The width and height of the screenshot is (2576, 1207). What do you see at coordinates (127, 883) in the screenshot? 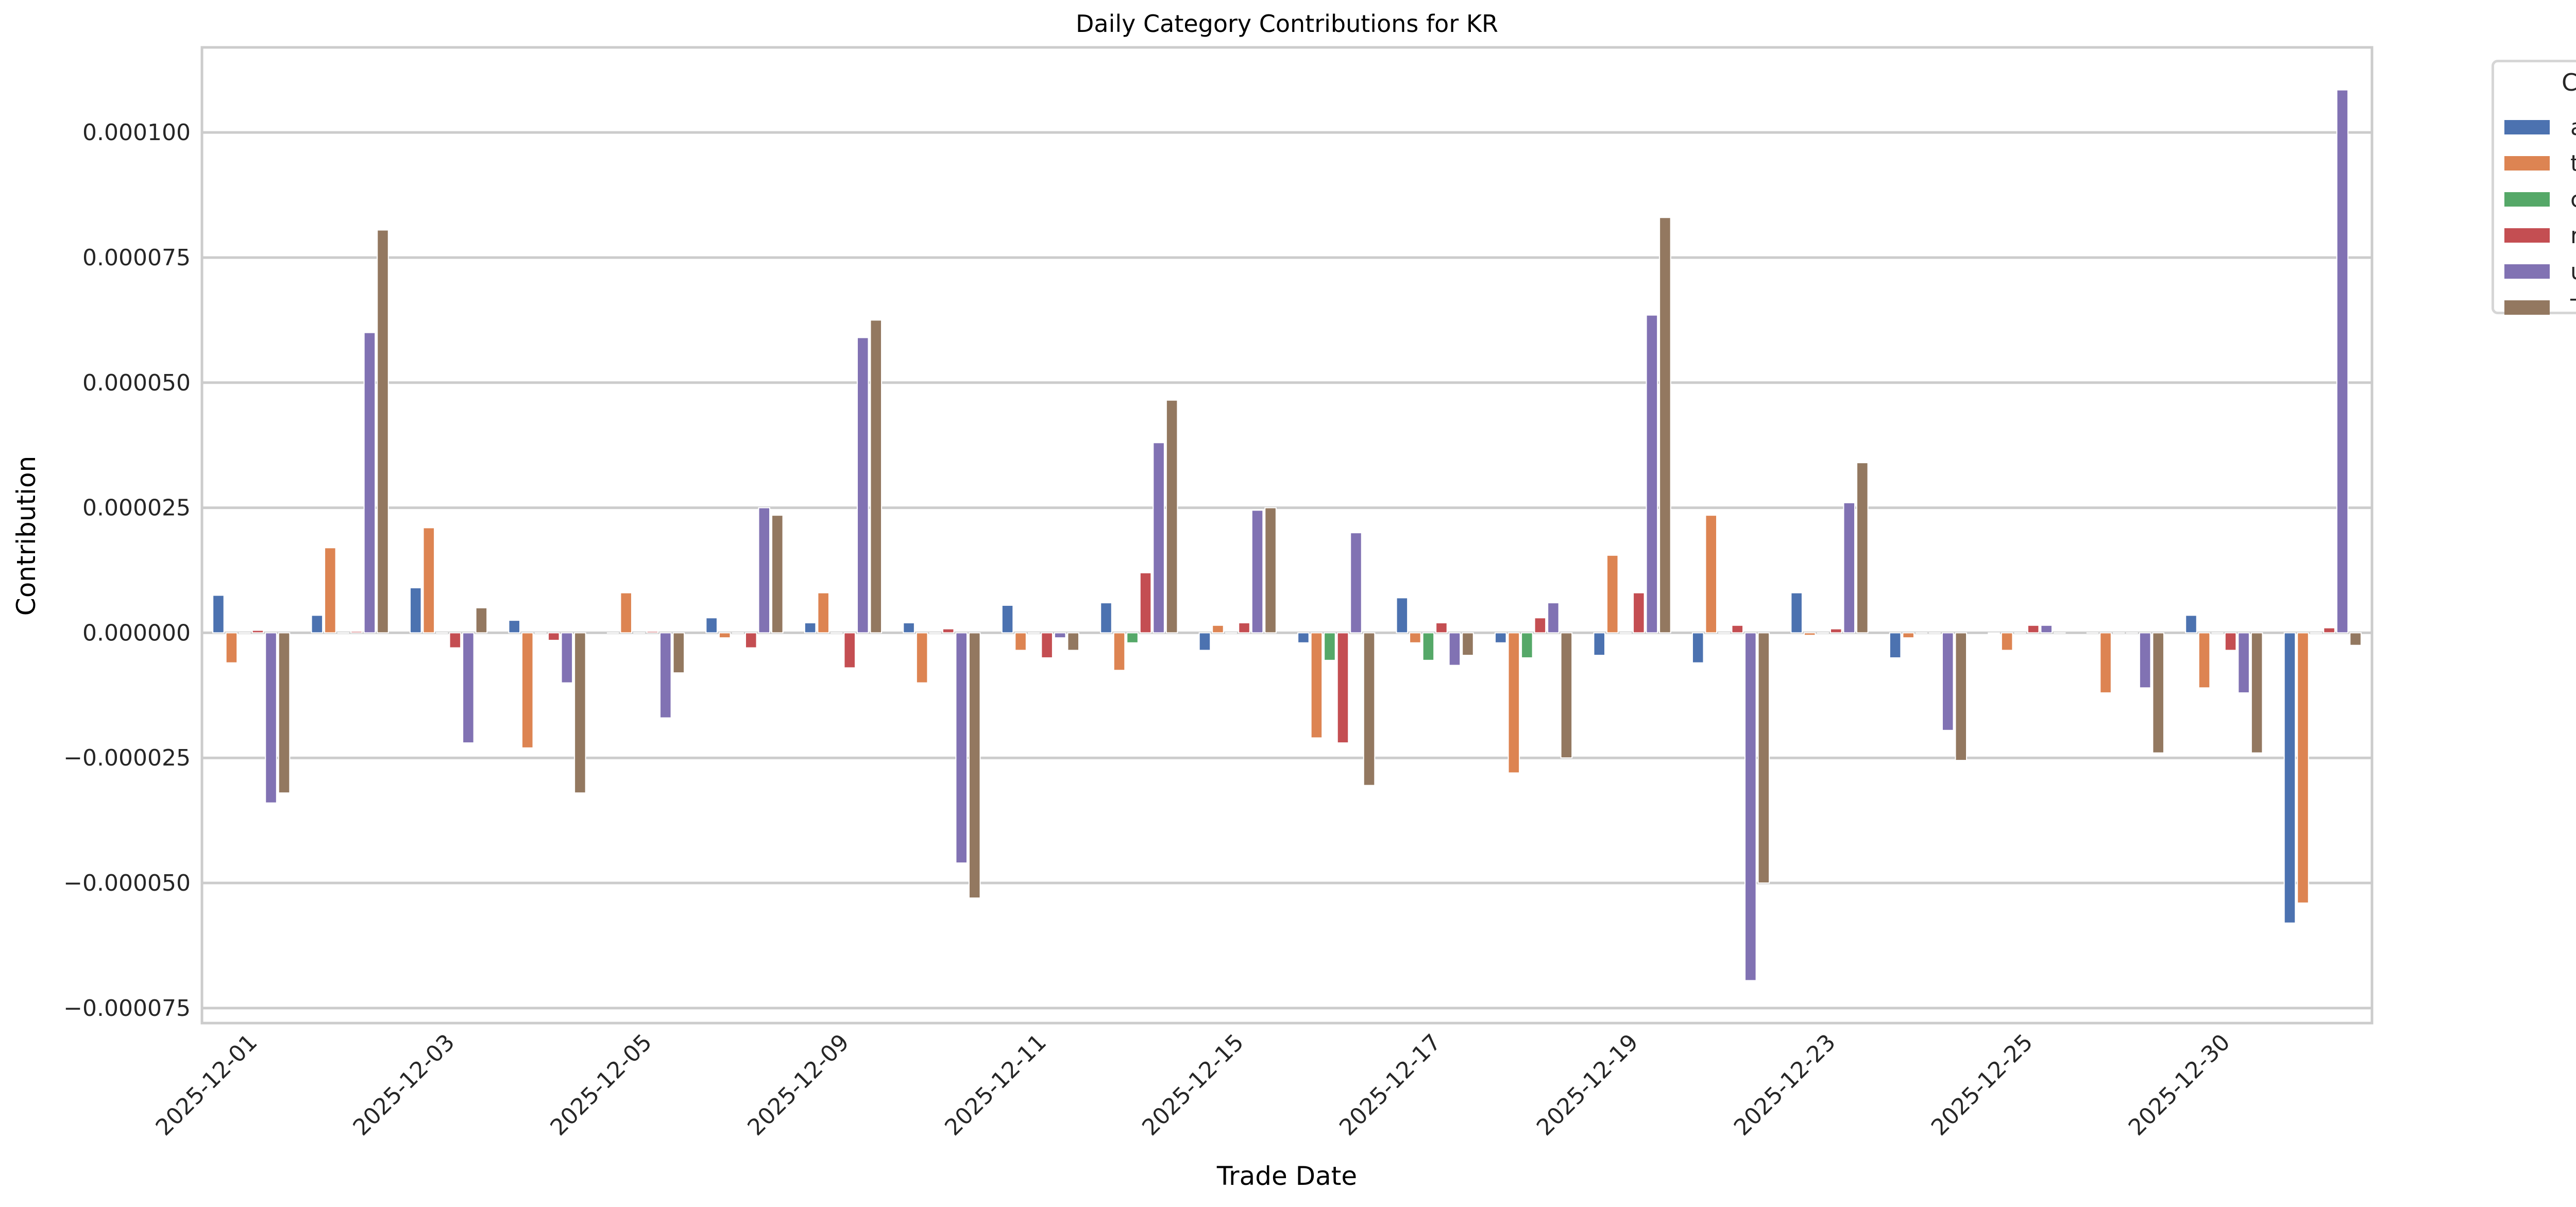
I see `y-tick-label: −0.000050` at bounding box center [127, 883].